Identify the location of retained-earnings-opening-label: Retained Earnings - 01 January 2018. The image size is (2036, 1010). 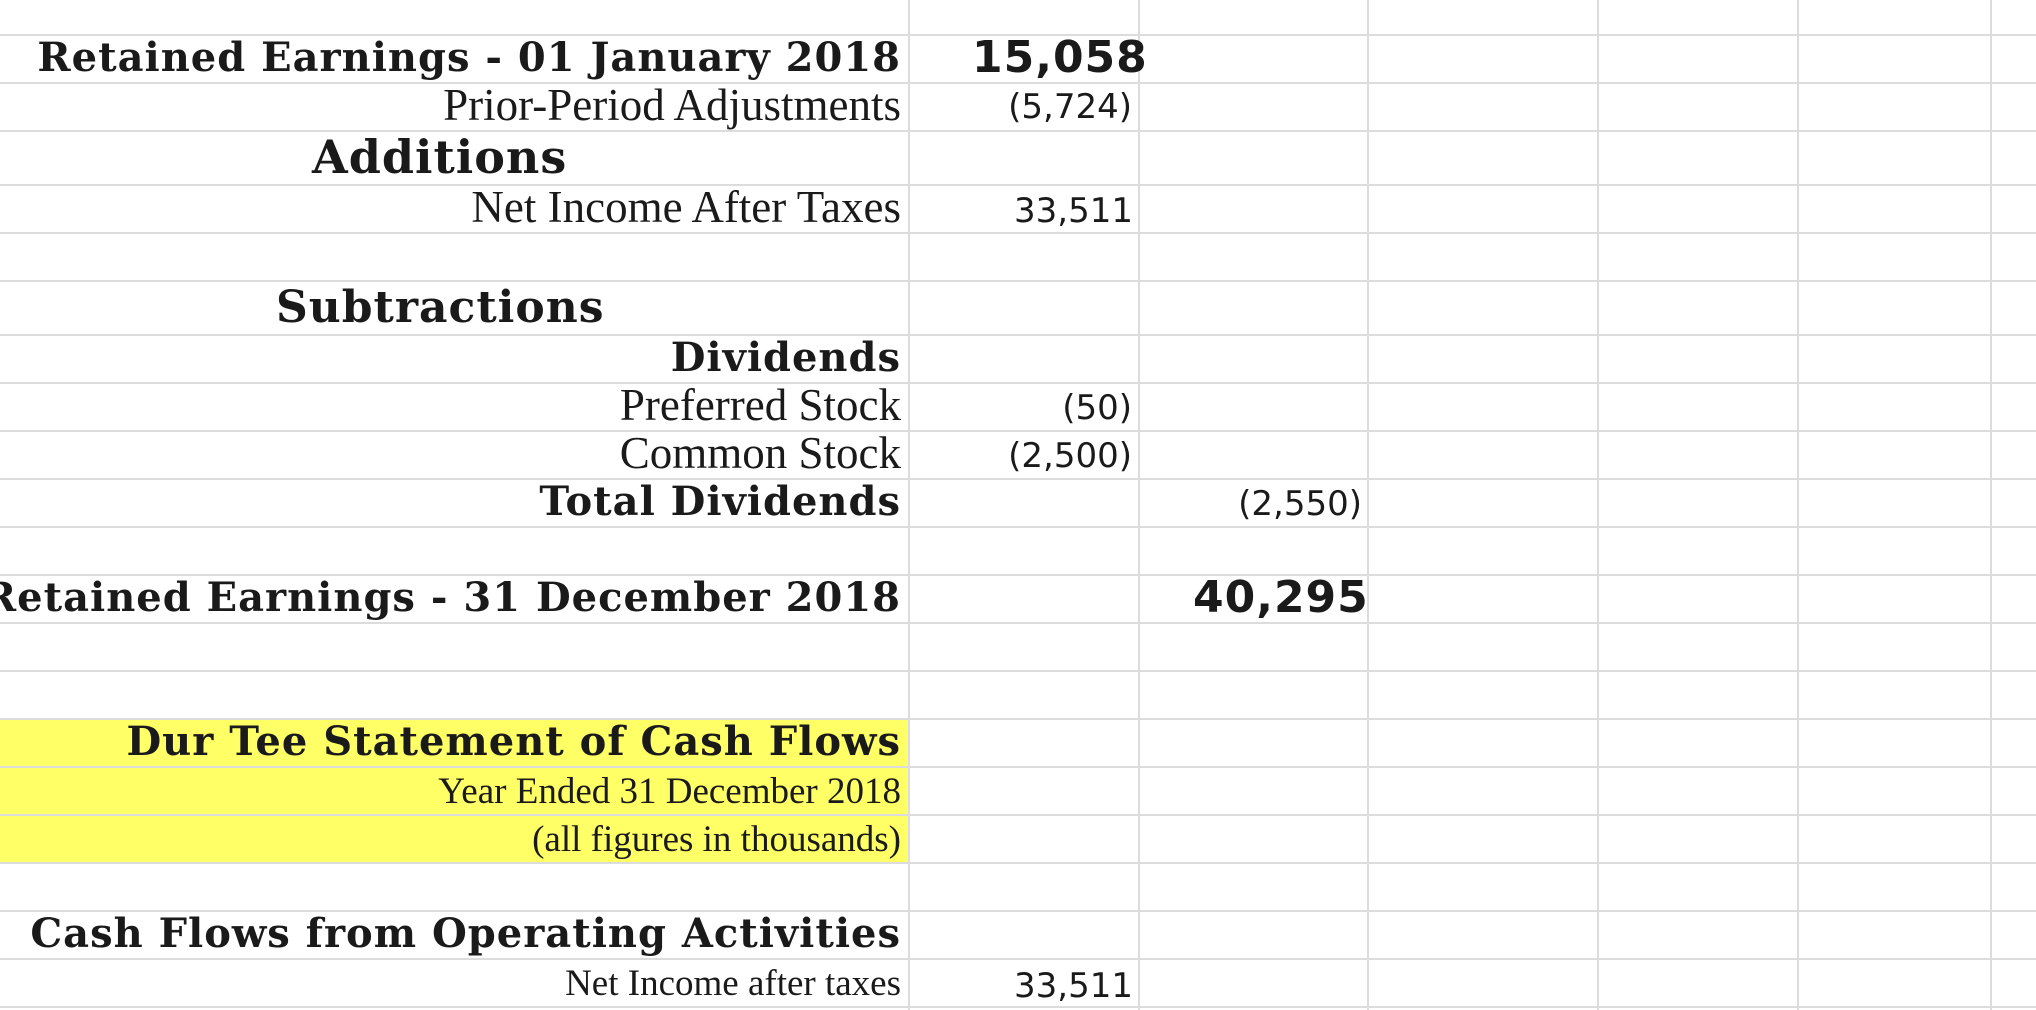
(469, 57).